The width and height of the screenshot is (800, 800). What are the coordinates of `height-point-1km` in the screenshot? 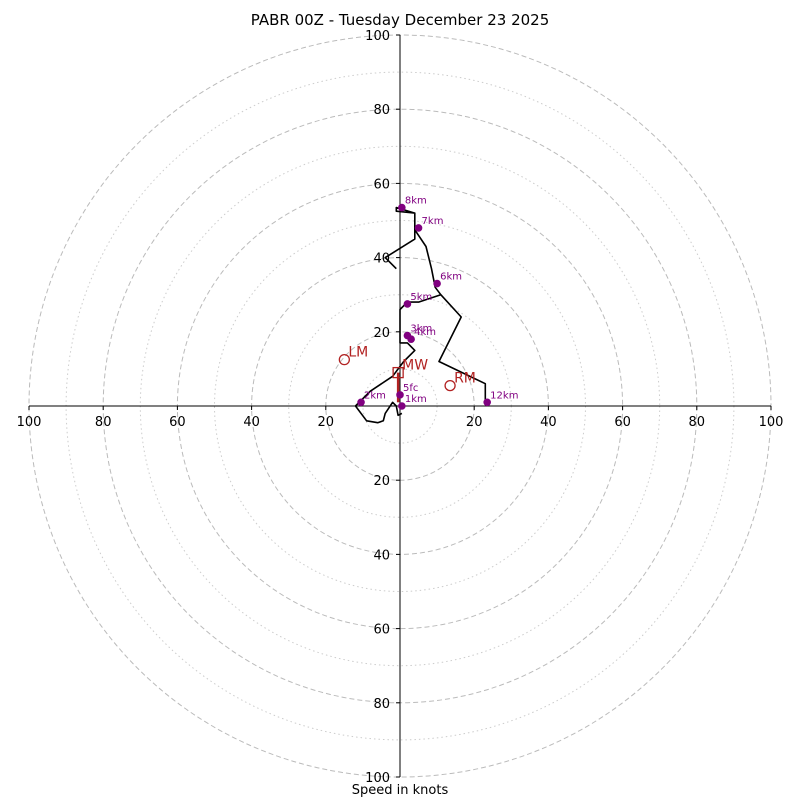 It's located at (402, 406).